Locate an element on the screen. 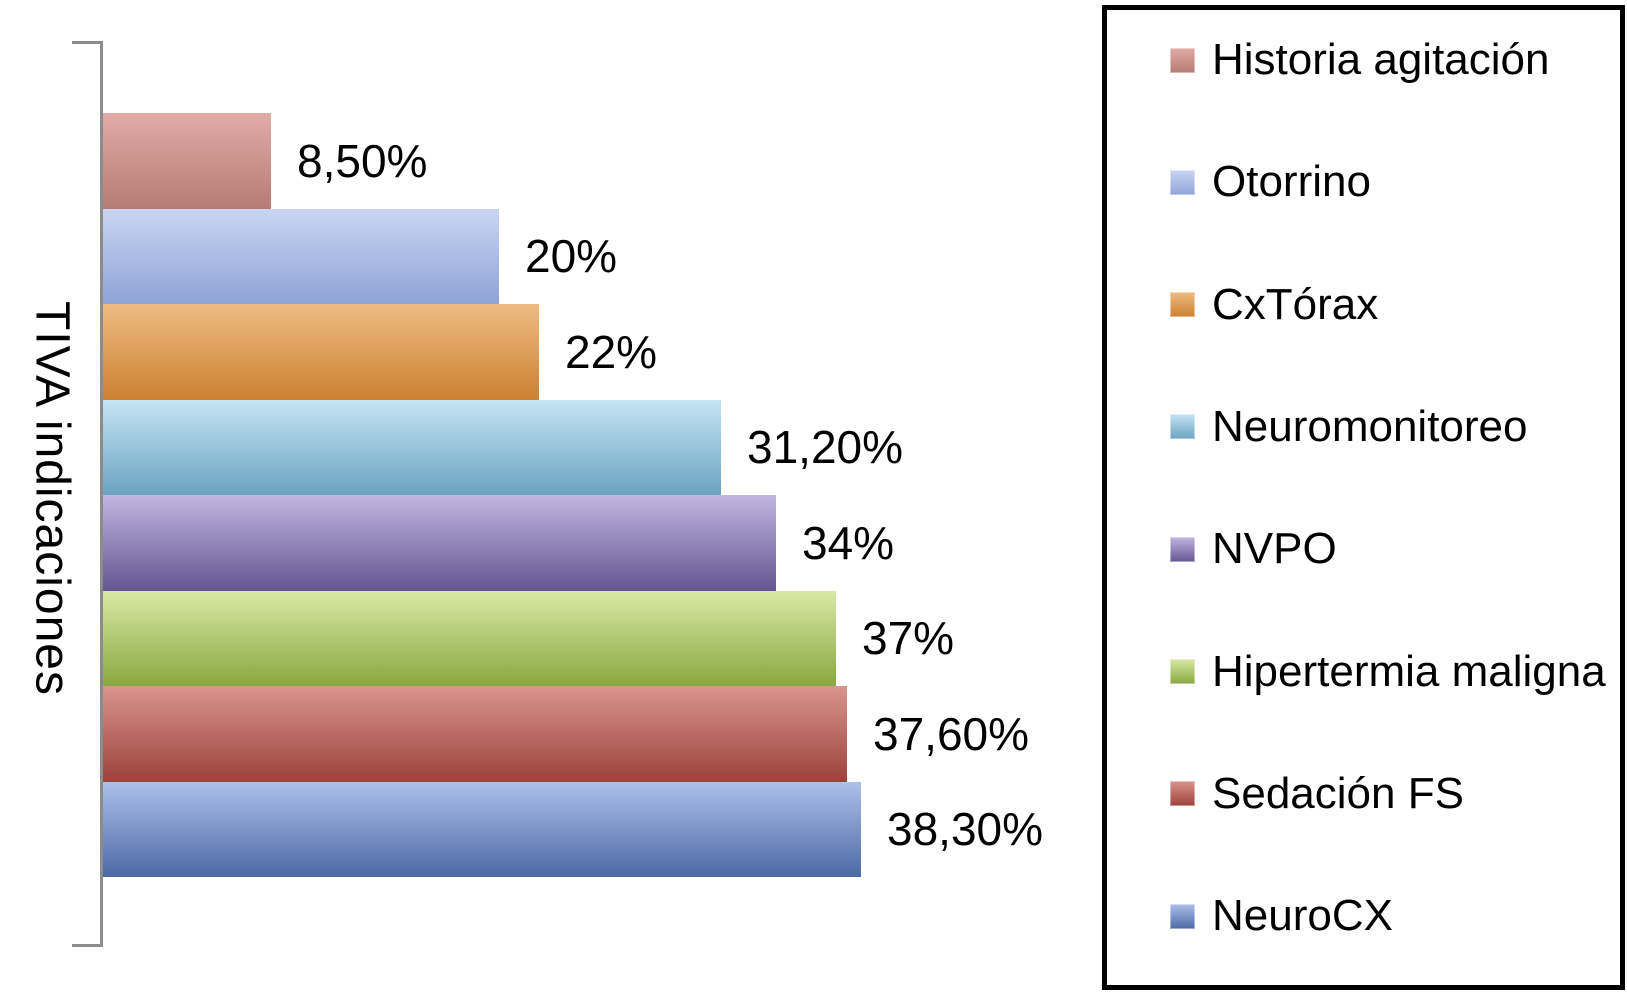 The width and height of the screenshot is (1627, 992). legend-swatch-nvpo-icon is located at coordinates (1182, 549).